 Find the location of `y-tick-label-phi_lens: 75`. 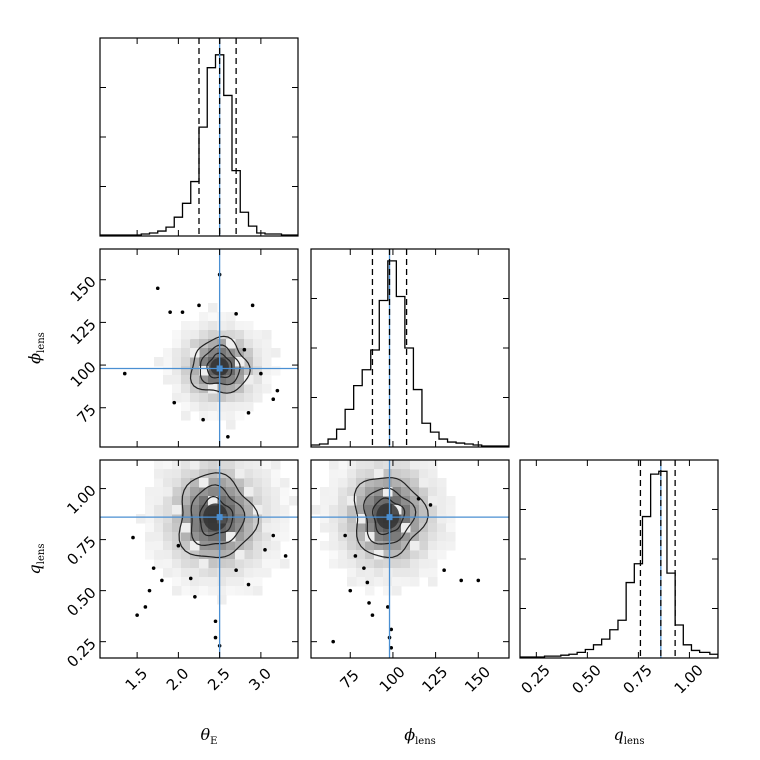

y-tick-label-phi_lens: 75 is located at coordinates (86, 414).